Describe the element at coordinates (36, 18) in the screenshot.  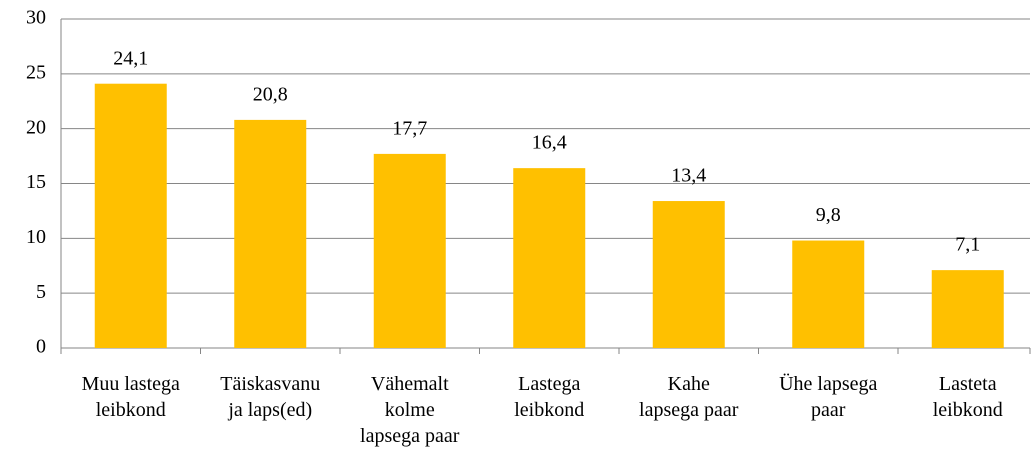
I see `y-tick-label: 30` at that location.